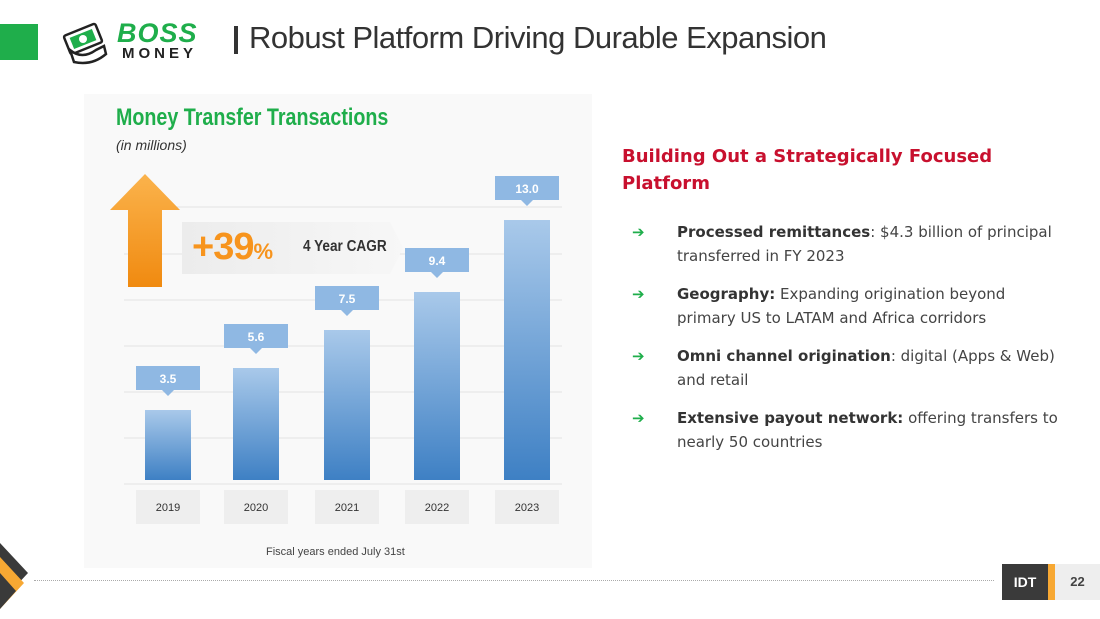  I want to click on data-label-text: 13.0, so click(527, 189).